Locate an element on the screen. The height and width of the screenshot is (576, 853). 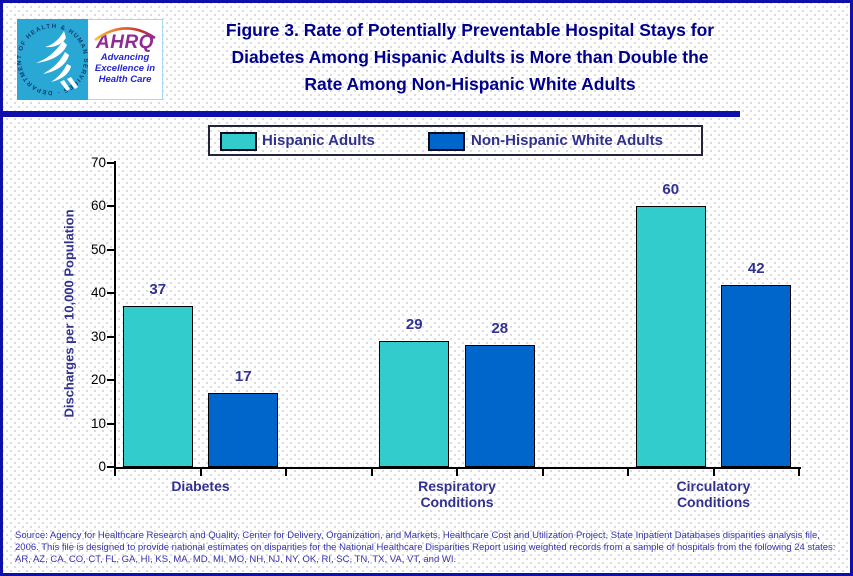
legend-swatch-hispanic is located at coordinates (238, 141).